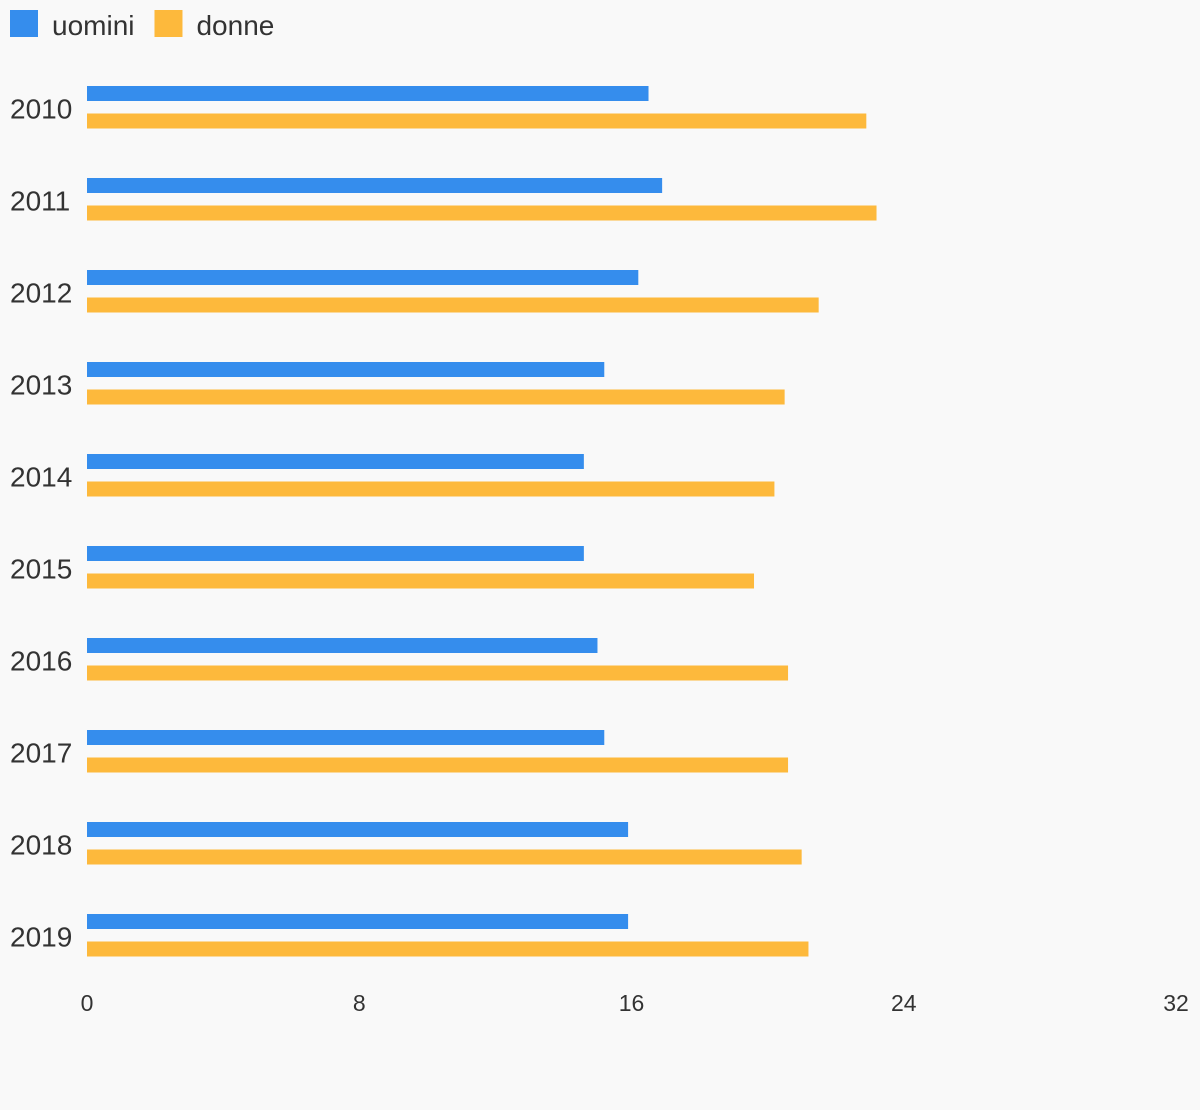 The height and width of the screenshot is (1110, 1200). What do you see at coordinates (453, 305) in the screenshot?
I see `bar-donne-2012` at bounding box center [453, 305].